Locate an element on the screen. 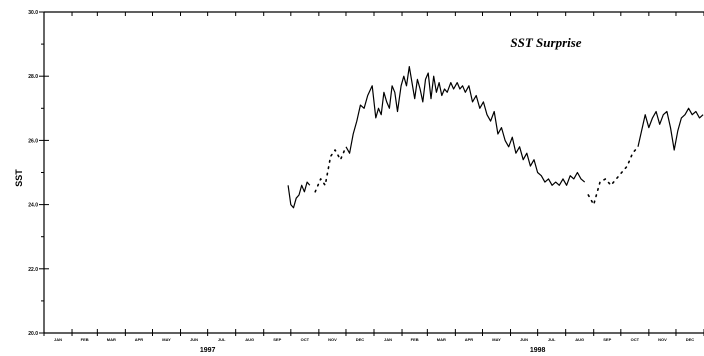 The image size is (704, 356). y-tick-label: 30.0 is located at coordinates (33, 13).